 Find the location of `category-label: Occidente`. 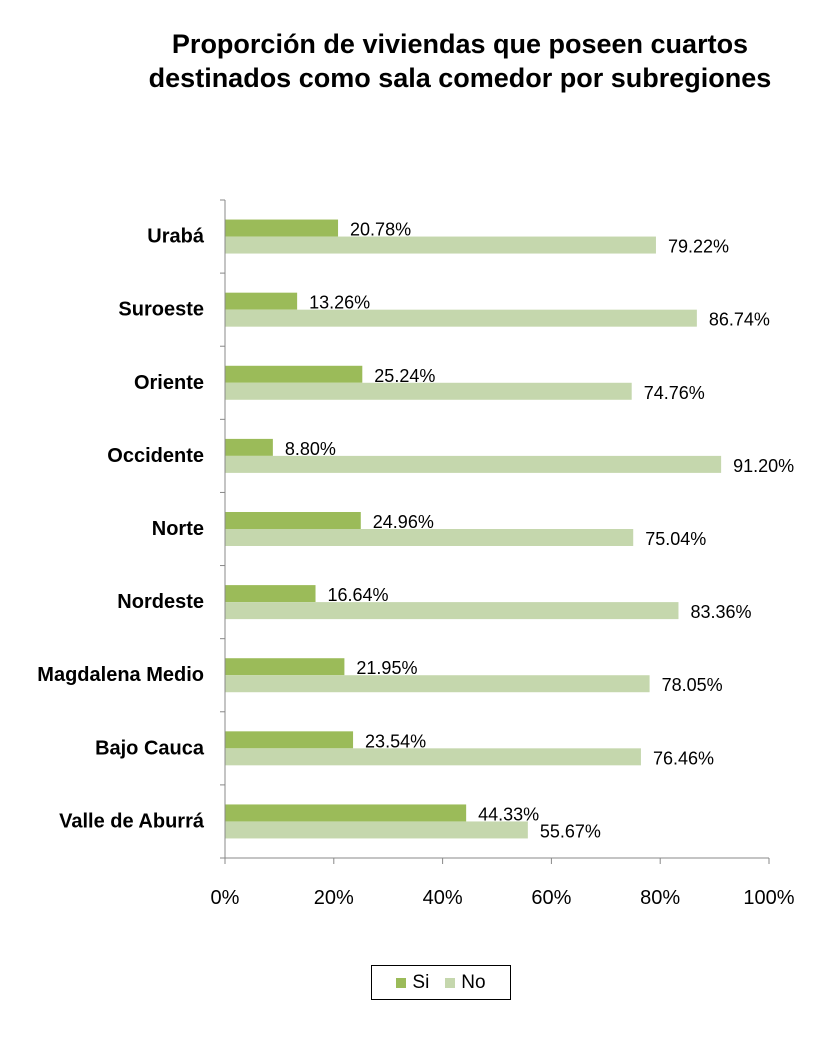

category-label: Occidente is located at coordinates (155, 456).